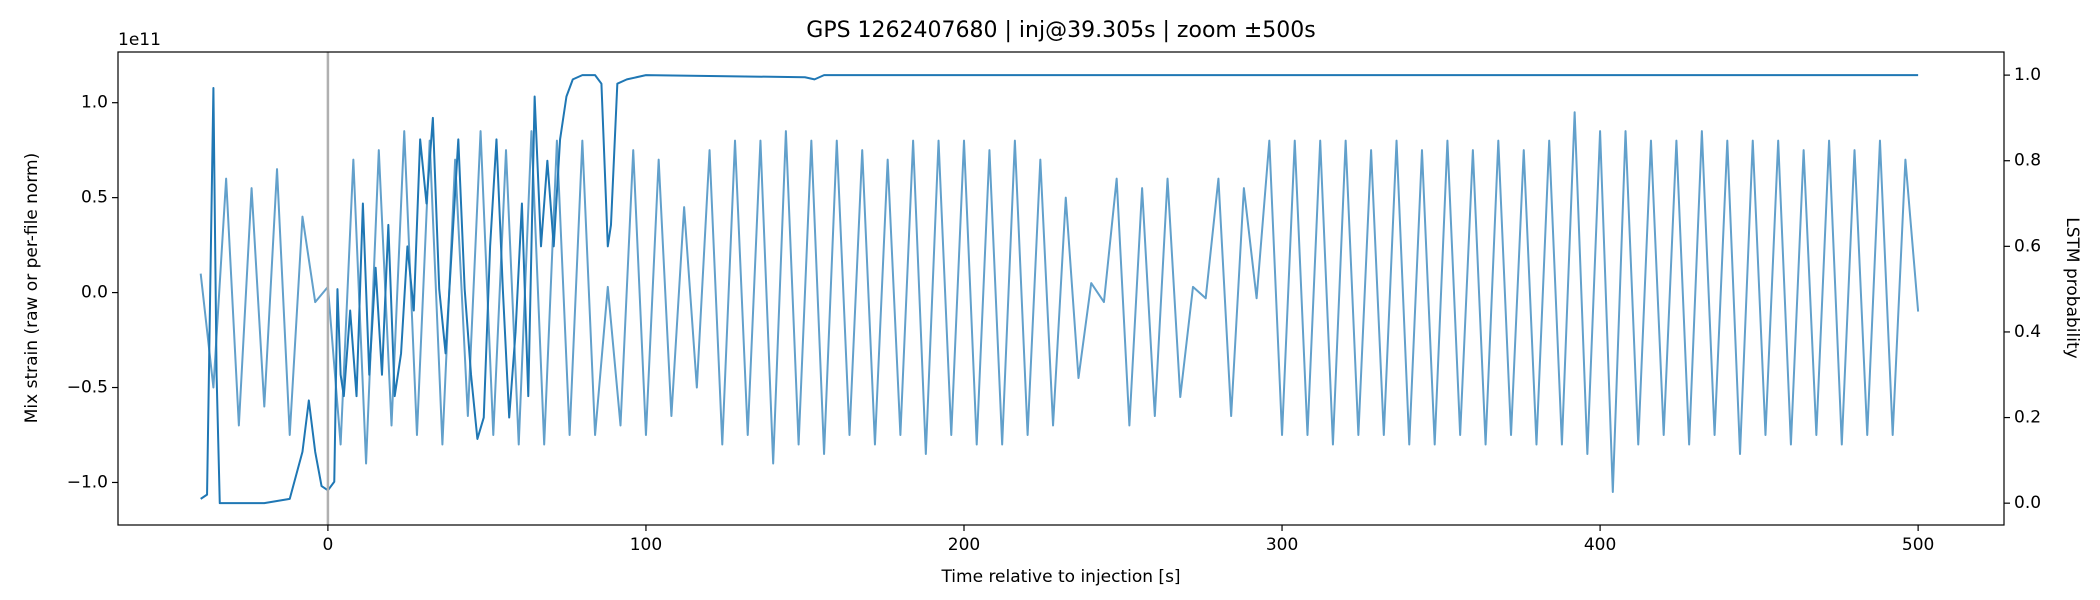  Describe the element at coordinates (2027, 503) in the screenshot. I see `y2-tick-label: 0.0` at that location.